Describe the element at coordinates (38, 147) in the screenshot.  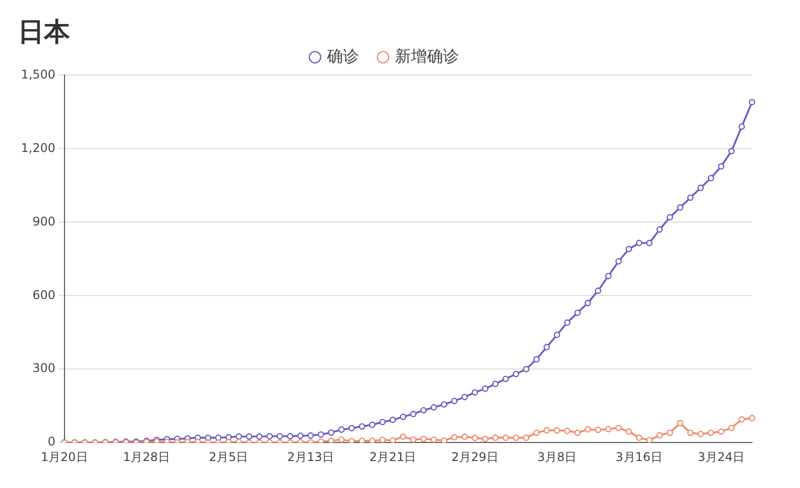
I see `y-tick-label: 1,200` at that location.